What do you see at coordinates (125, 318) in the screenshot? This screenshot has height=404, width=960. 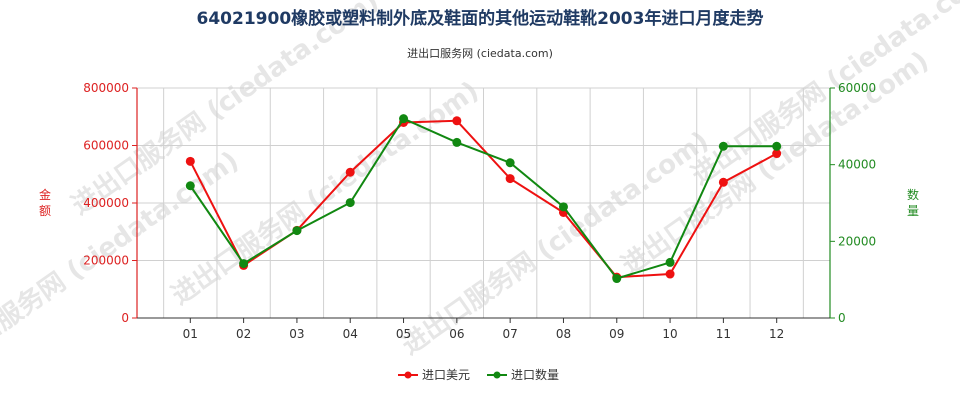 I see `y-left-tick-label: 0` at bounding box center [125, 318].